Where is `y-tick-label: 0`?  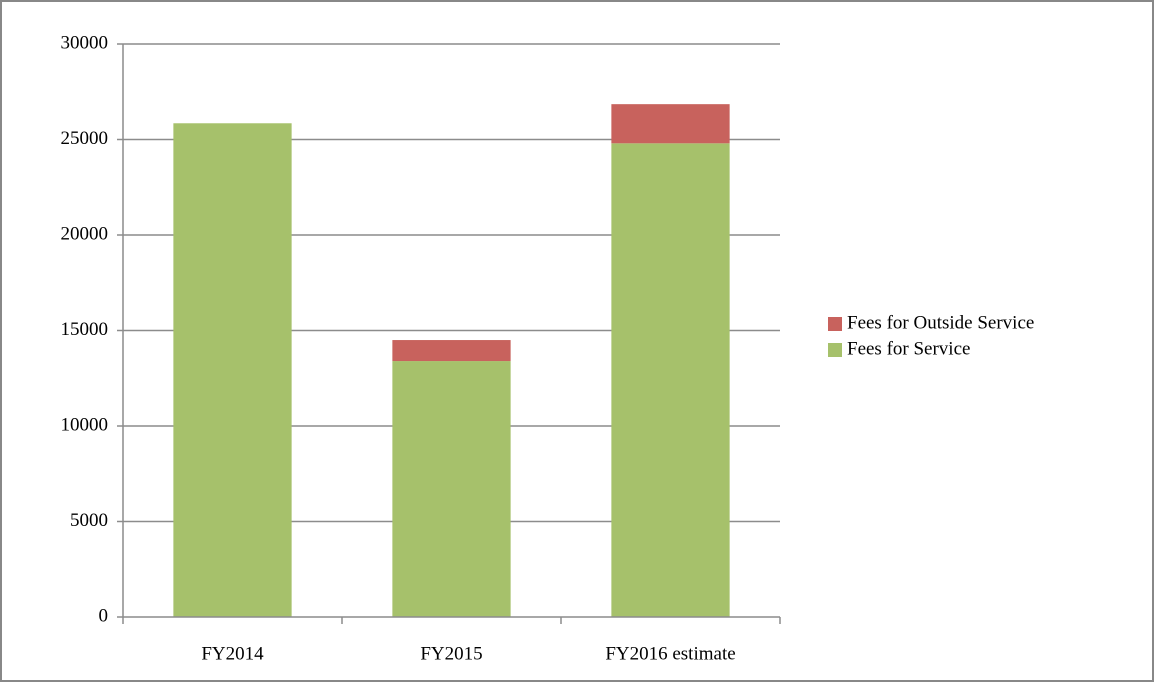 y-tick-label: 0 is located at coordinates (104, 615).